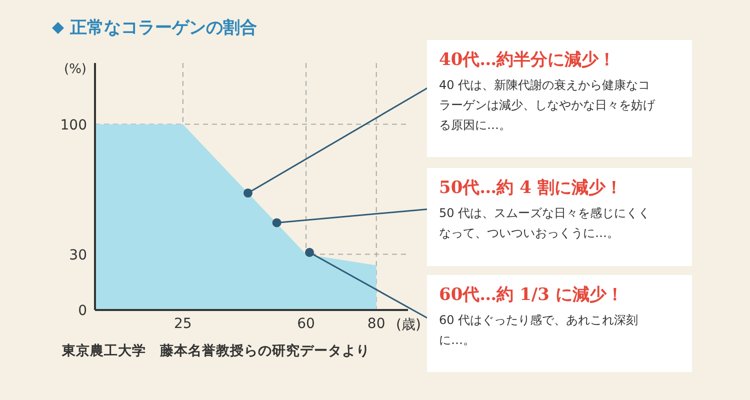 The width and height of the screenshot is (750, 400). What do you see at coordinates (408, 325) in the screenshot?
I see `x-axis-title: (歳)` at bounding box center [408, 325].